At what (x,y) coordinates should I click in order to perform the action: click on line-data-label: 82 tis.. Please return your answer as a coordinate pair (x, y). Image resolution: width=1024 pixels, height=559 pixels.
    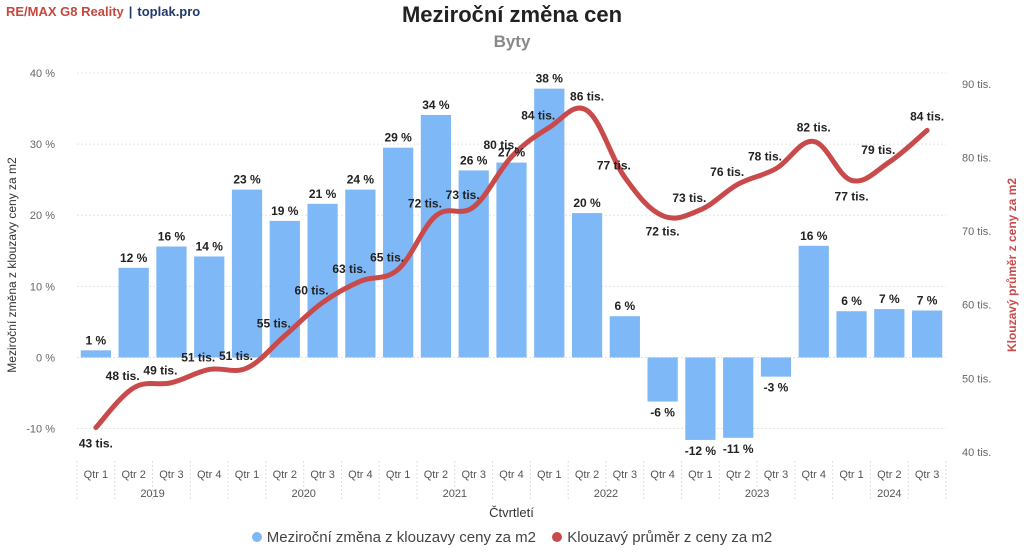
    Looking at the image, I should click on (814, 127).